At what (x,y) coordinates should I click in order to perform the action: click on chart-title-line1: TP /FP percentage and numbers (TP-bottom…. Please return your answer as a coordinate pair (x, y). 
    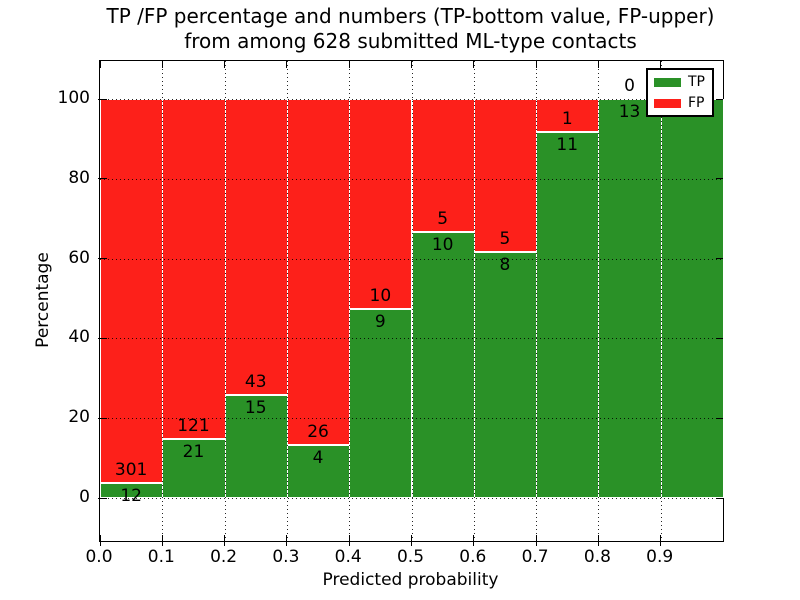
    Looking at the image, I should click on (410, 16).